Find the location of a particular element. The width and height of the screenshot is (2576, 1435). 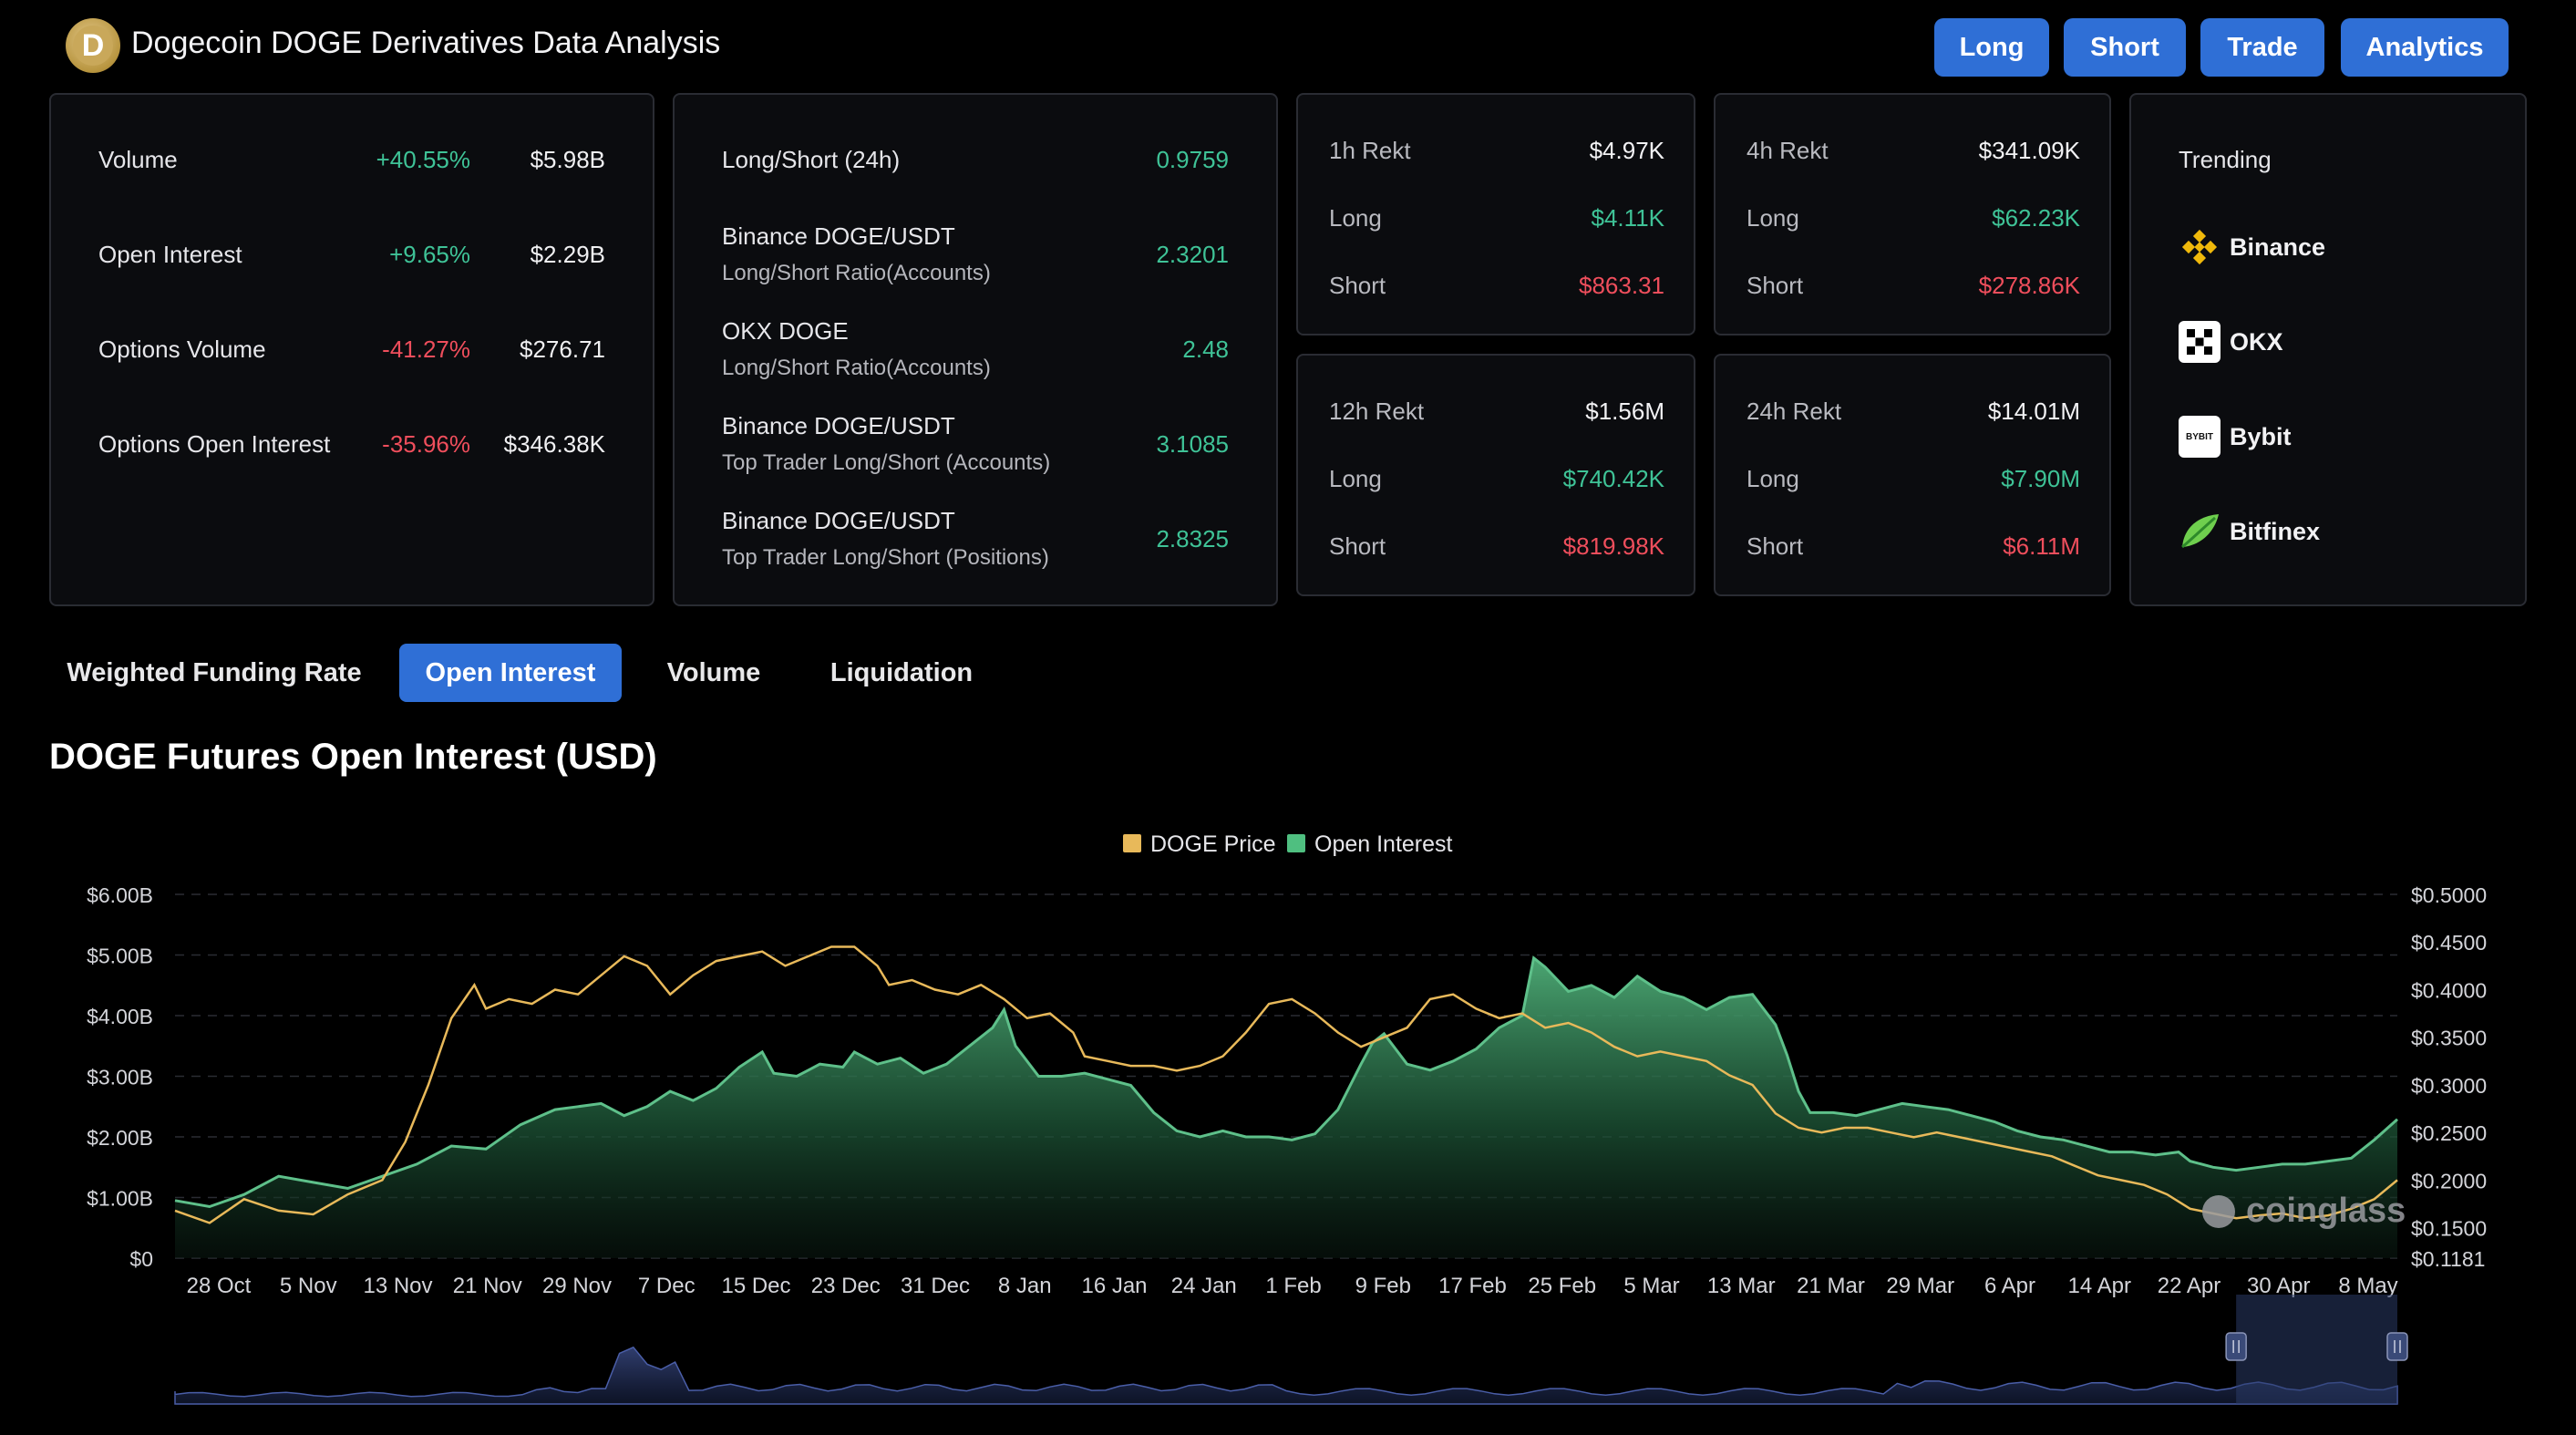

x-tick-label: 9 Feb is located at coordinates (1383, 1286).